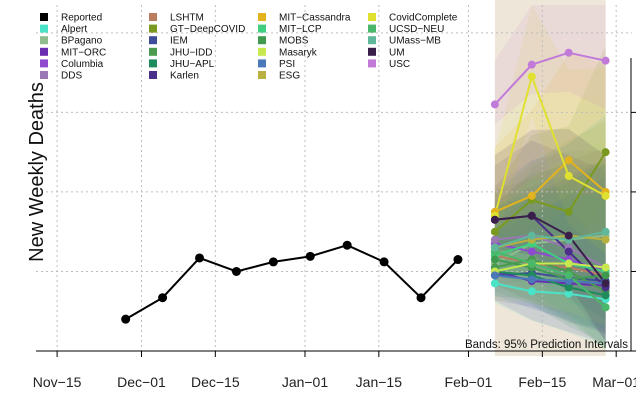  I want to click on band-annotation: Bands: 95% Prediction Intervals, so click(546, 345).